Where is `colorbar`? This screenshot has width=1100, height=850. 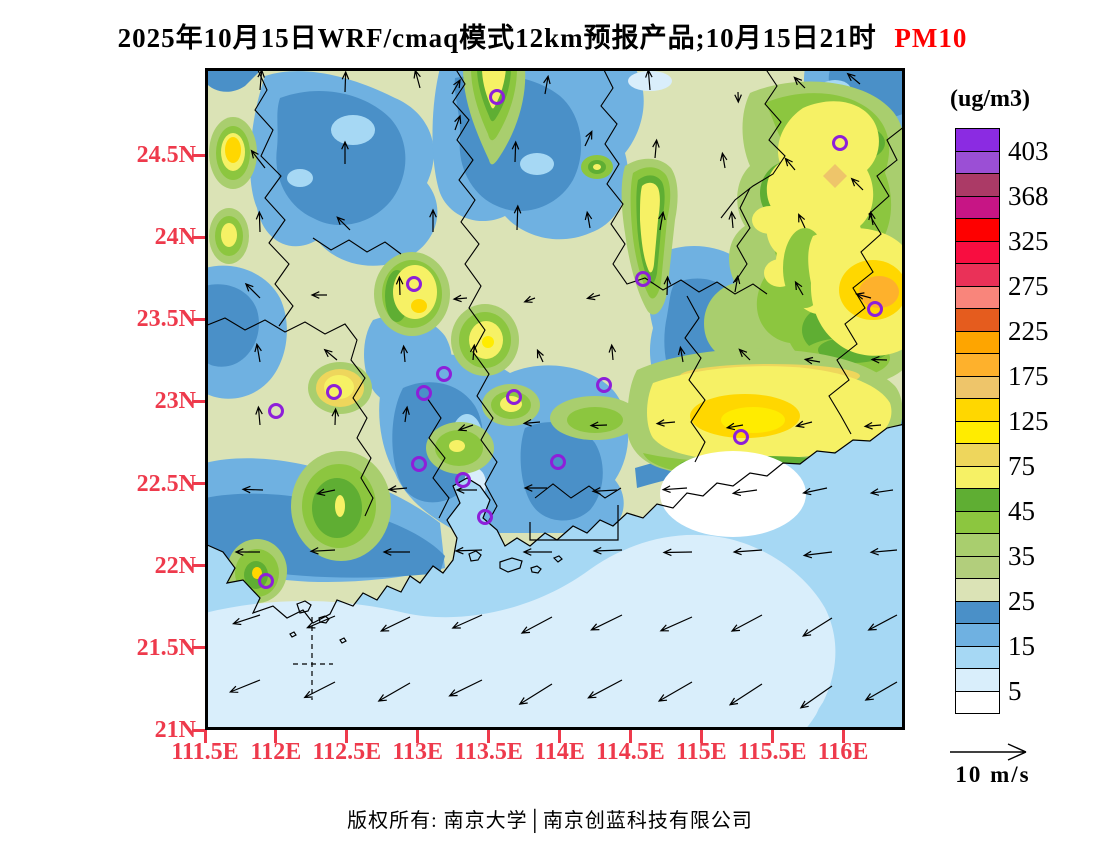
colorbar is located at coordinates (977, 421).